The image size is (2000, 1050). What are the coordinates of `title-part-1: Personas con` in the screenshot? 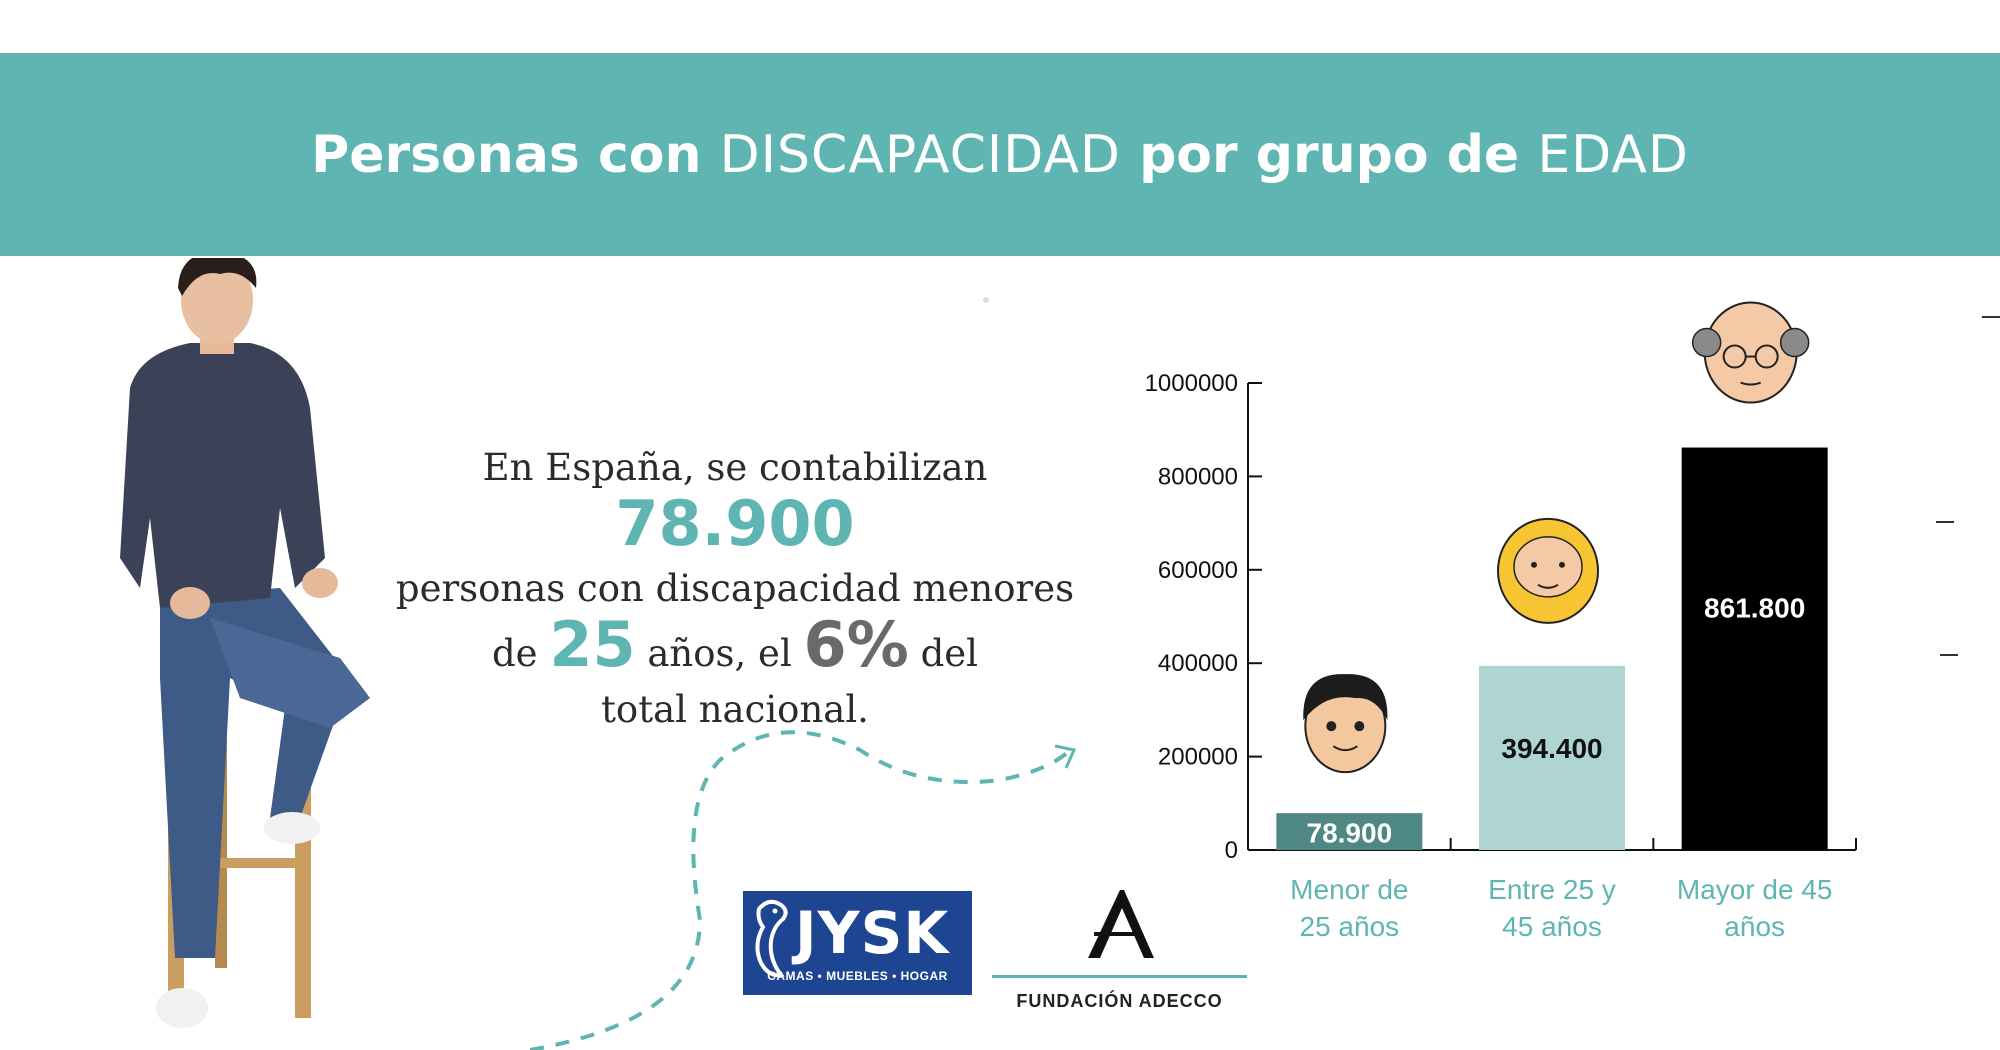 It's located at (515, 154).